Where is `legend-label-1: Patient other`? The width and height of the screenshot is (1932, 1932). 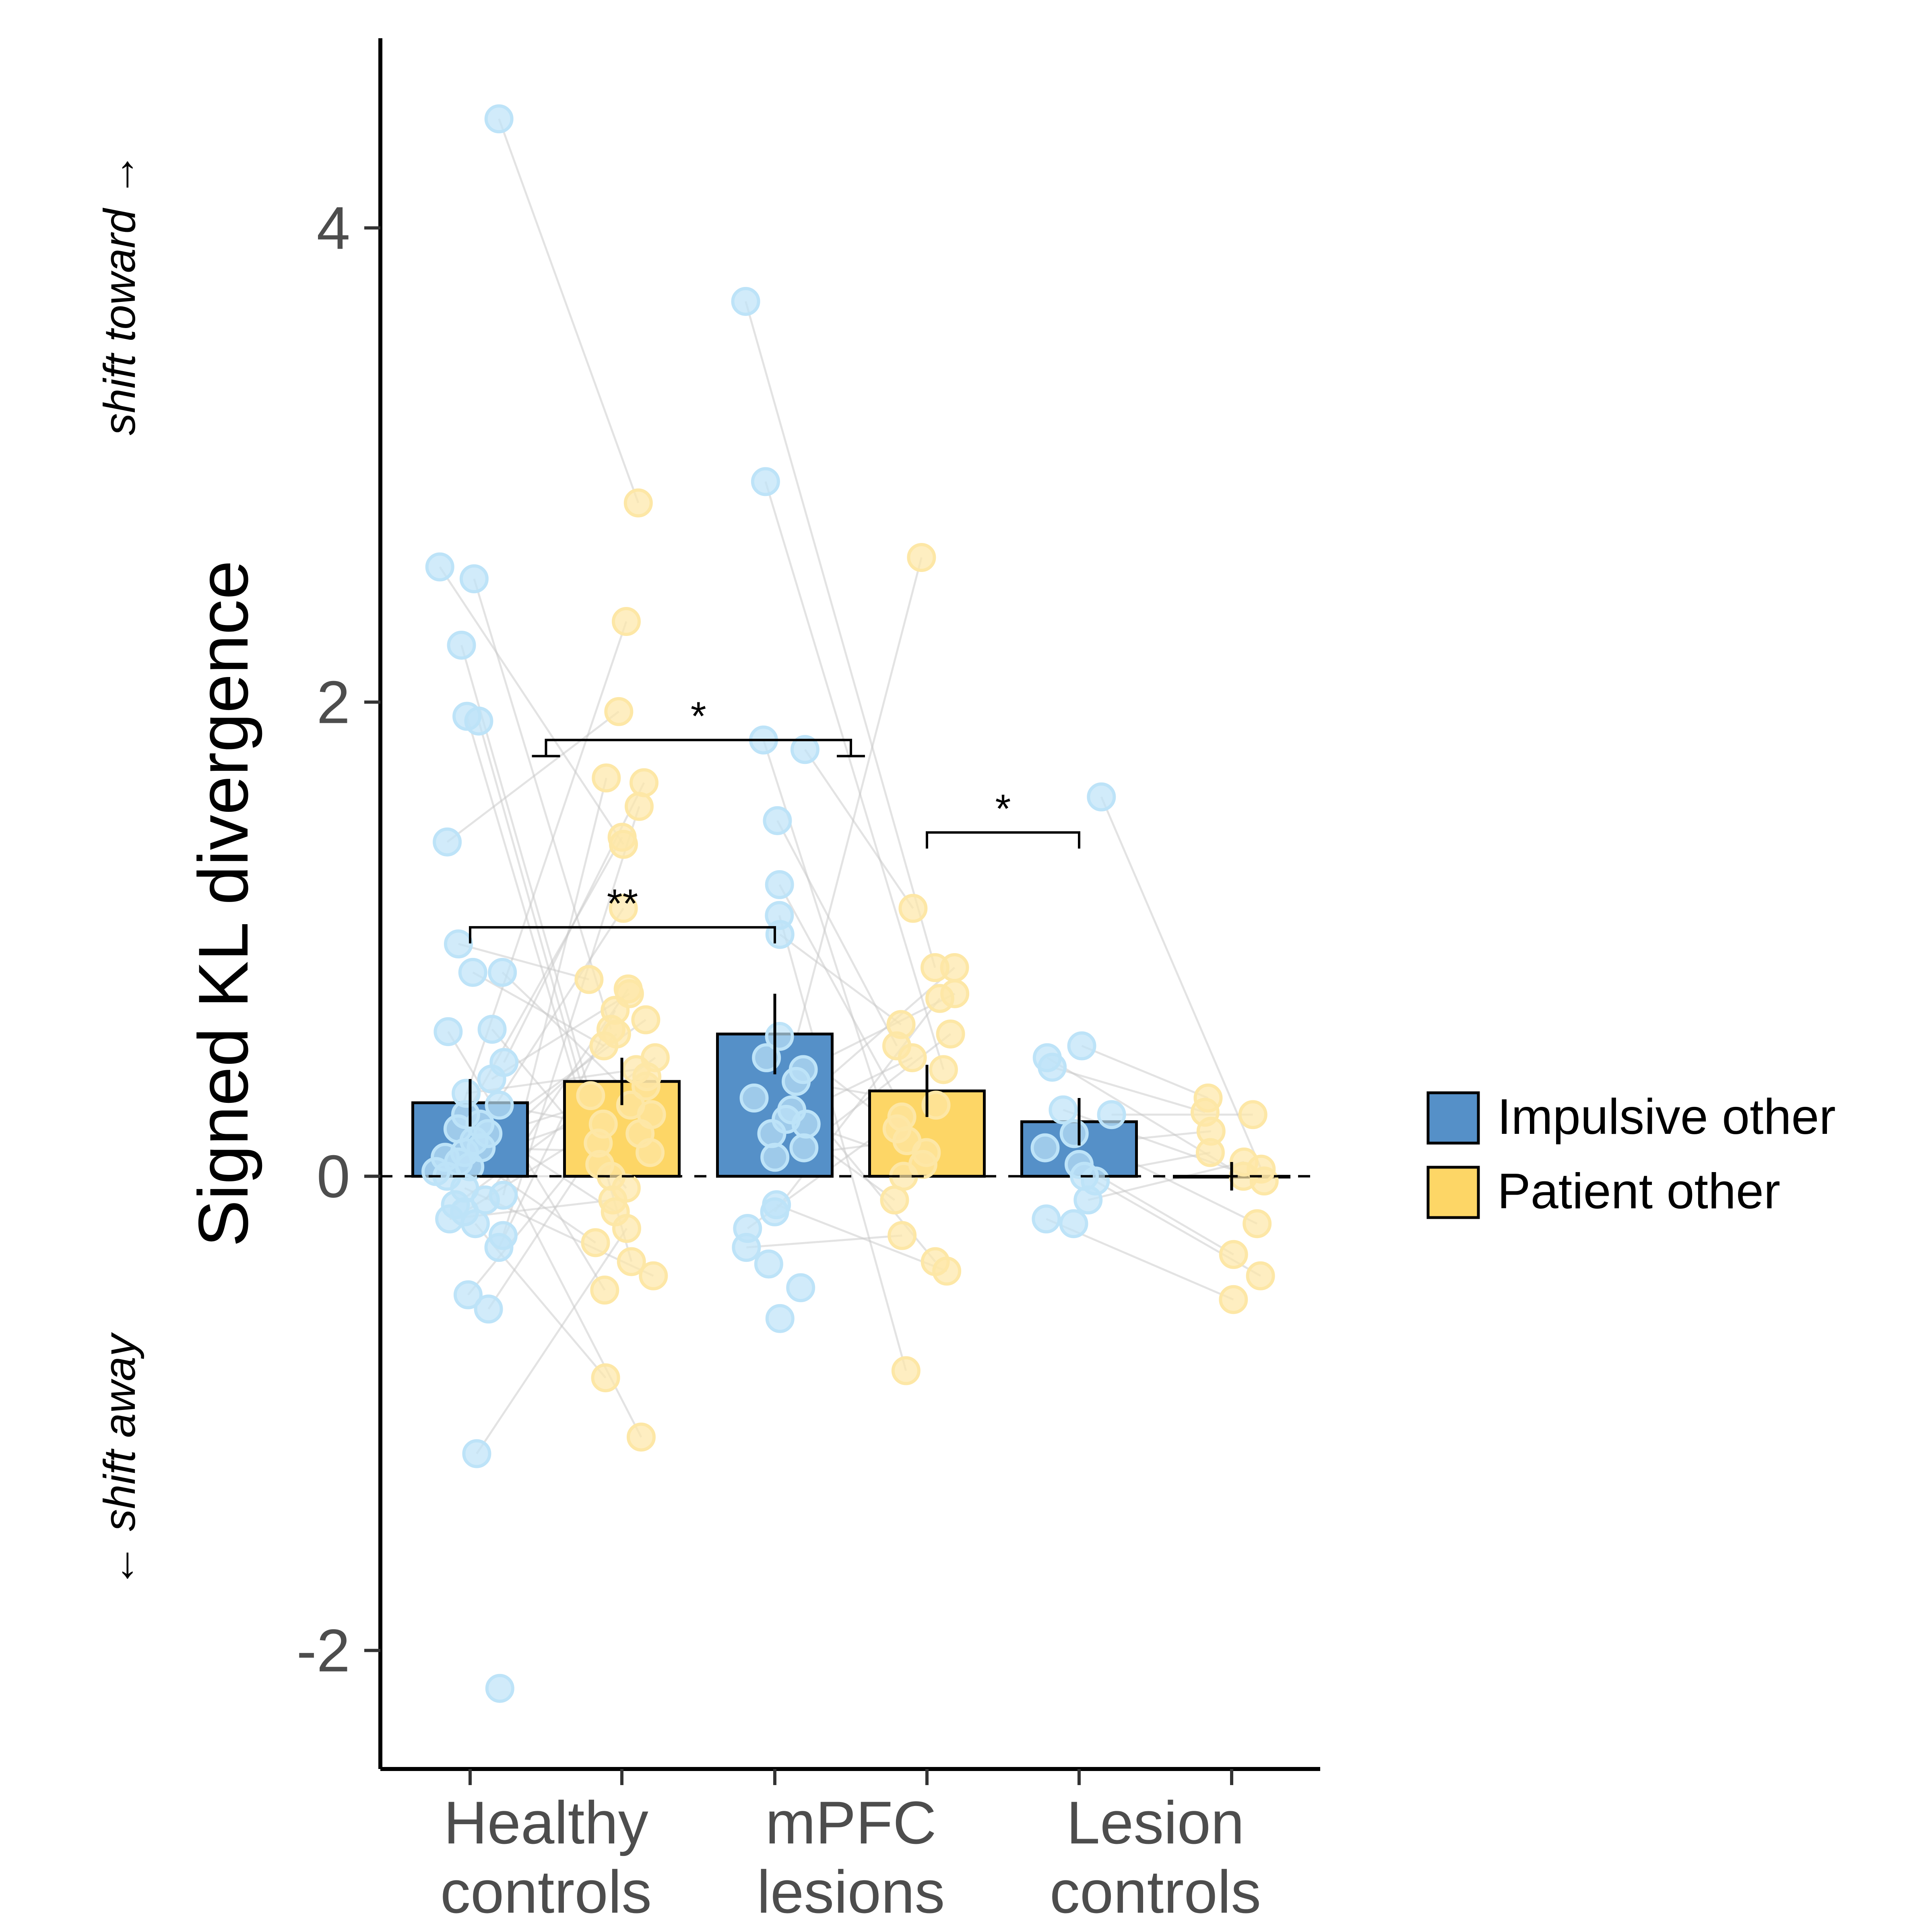 legend-label-1: Patient other is located at coordinates (1638, 1191).